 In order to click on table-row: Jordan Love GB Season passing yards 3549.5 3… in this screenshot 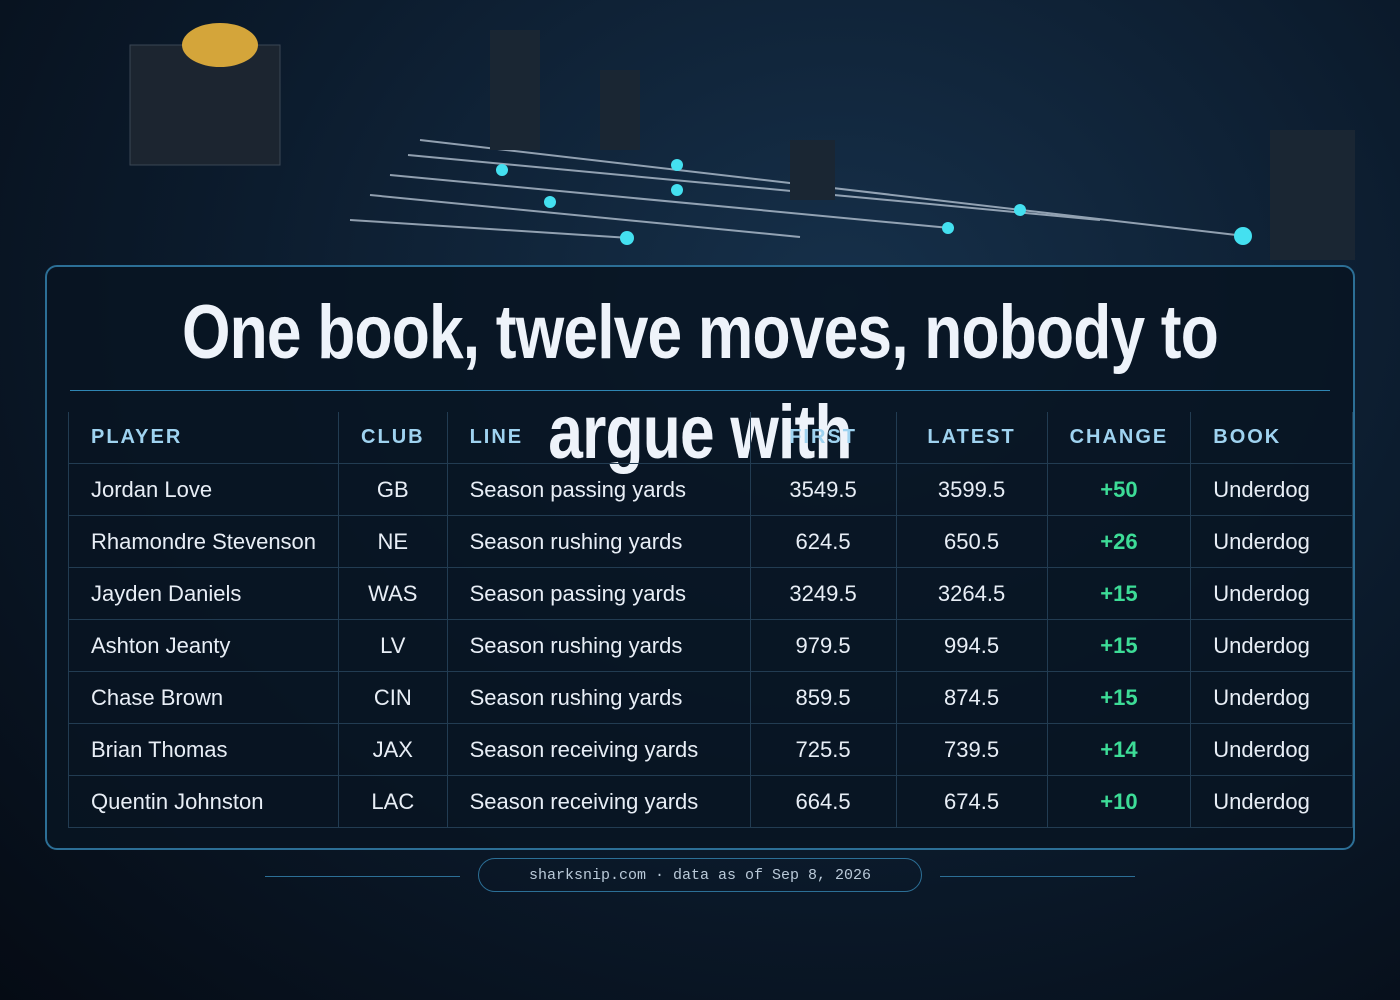, I will do `click(710, 489)`.